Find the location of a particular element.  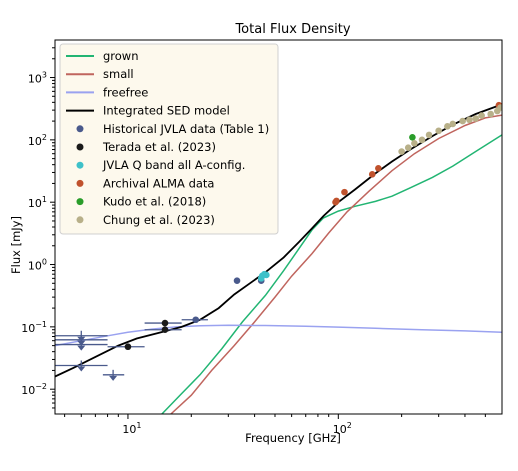

legend-label-8: Kudo et al. (2018) is located at coordinates (154, 202).